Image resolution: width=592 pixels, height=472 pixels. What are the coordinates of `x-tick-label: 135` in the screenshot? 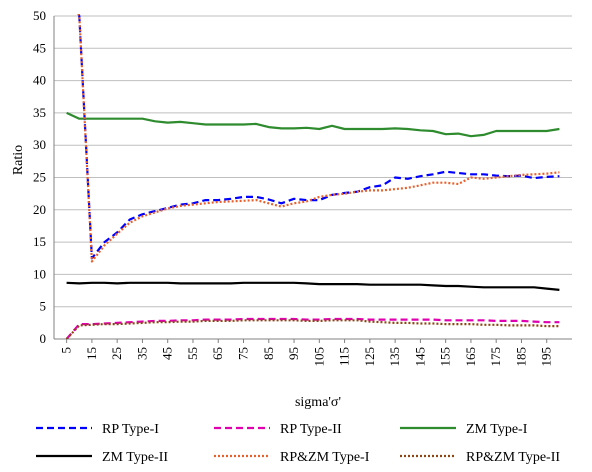 It's located at (394, 357).